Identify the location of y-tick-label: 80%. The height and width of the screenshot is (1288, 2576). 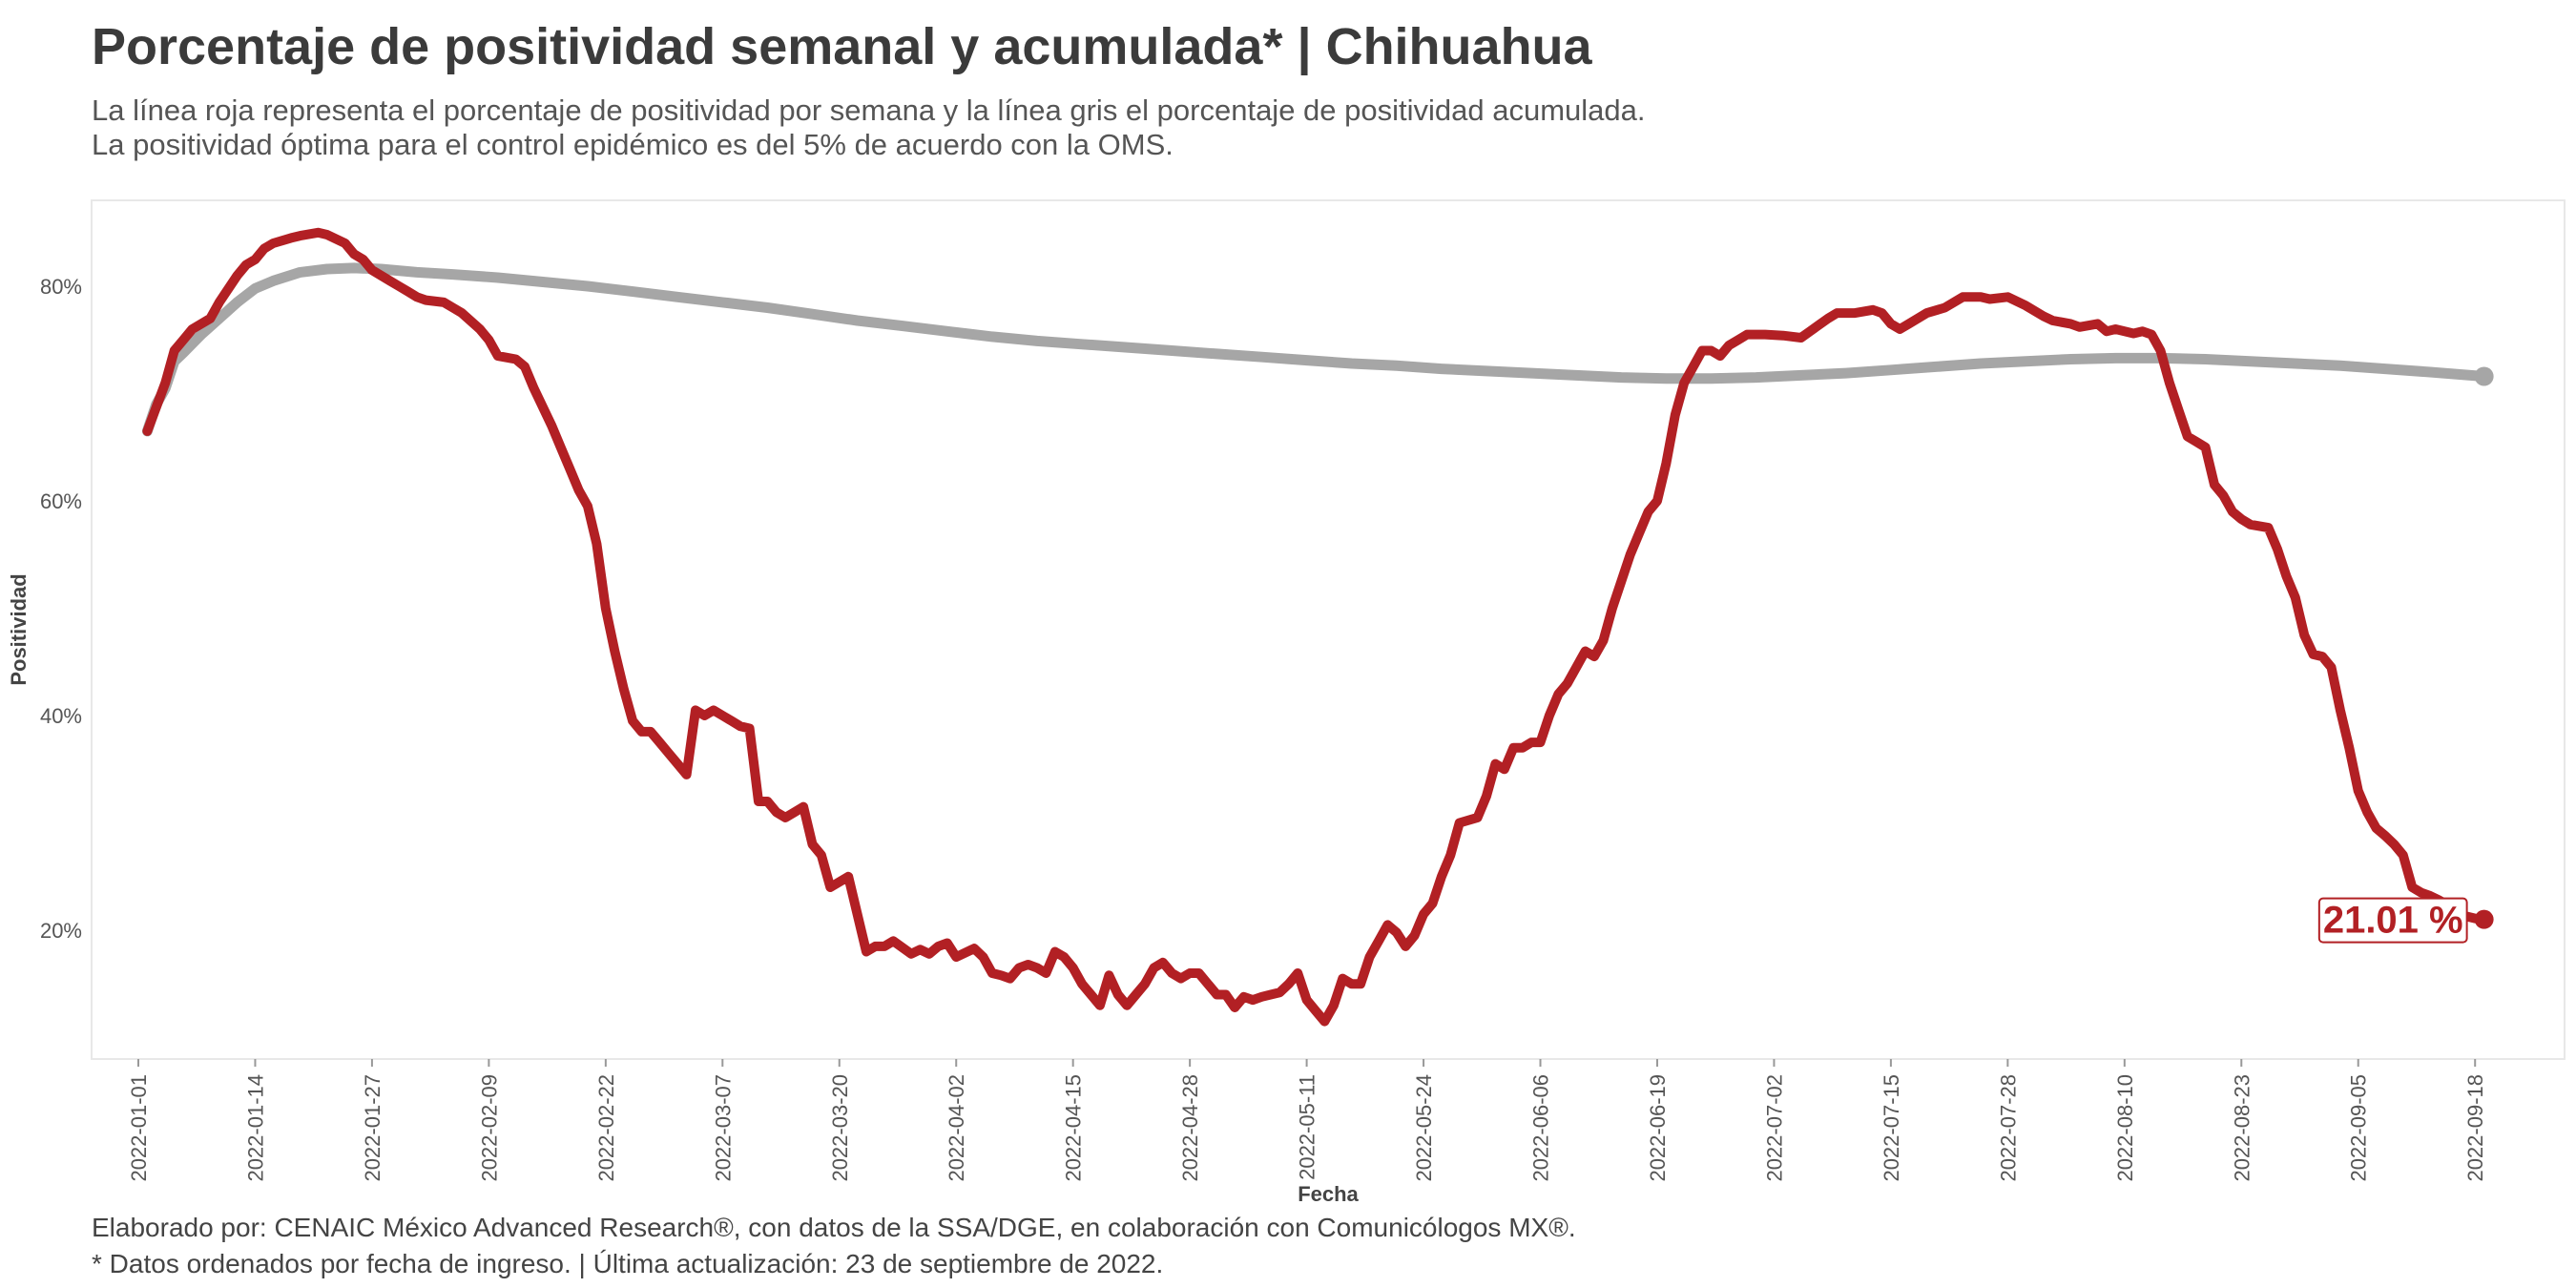
(61, 287).